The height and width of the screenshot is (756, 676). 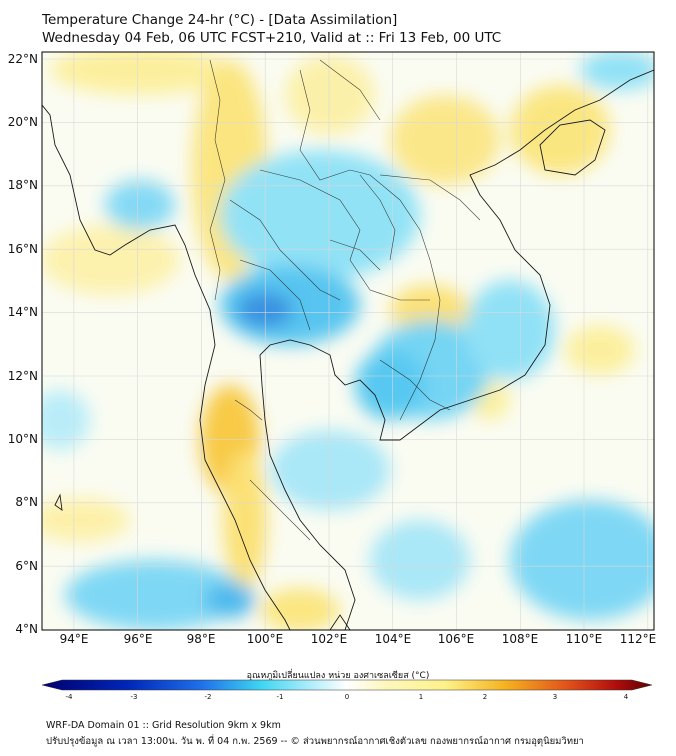 What do you see at coordinates (26, 629) in the screenshot?
I see `lat-tick-4n: 4°N` at bounding box center [26, 629].